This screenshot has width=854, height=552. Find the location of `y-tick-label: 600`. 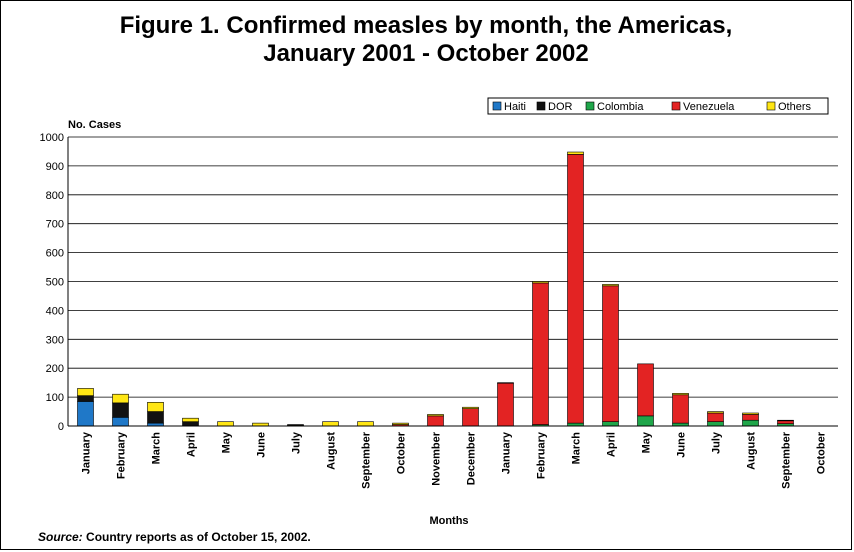

y-tick-label: 600 is located at coordinates (55, 254).